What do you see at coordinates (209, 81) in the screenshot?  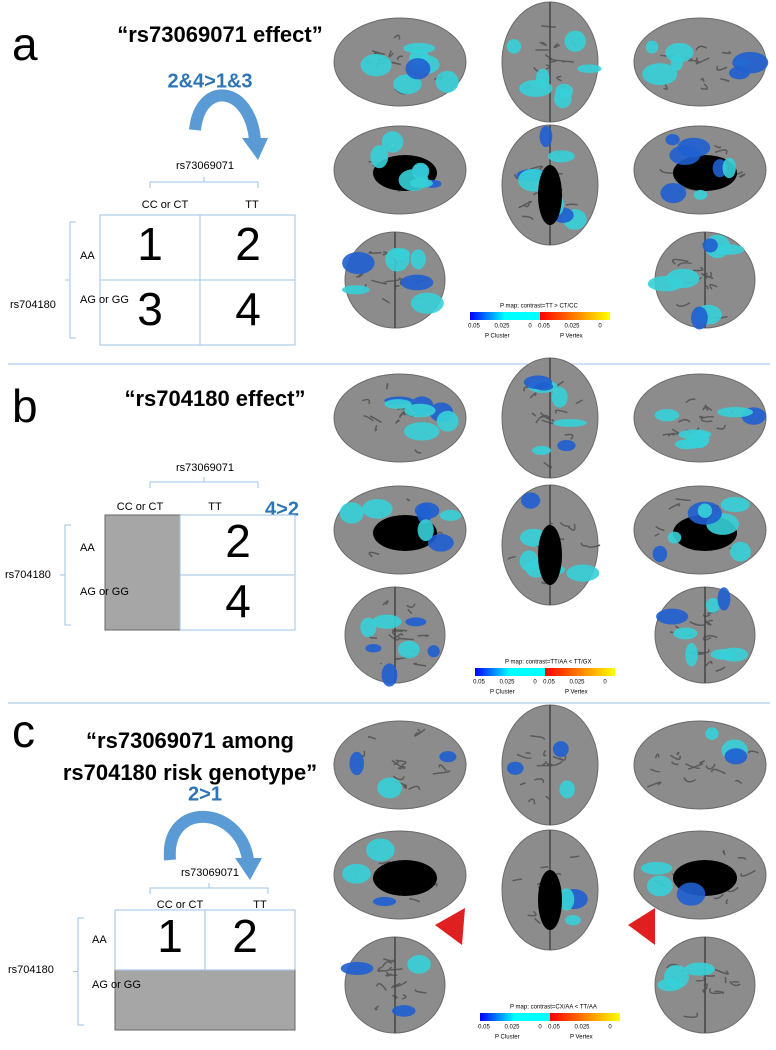 I see `comparison: 2&4>1&3` at bounding box center [209, 81].